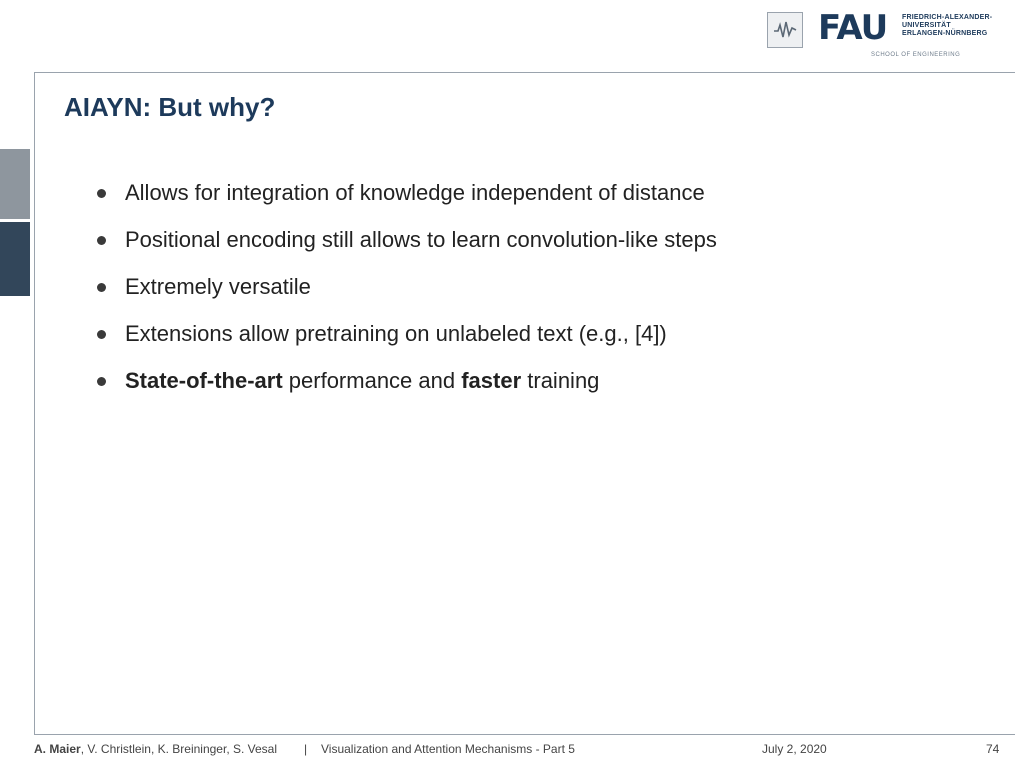 Image resolution: width=1024 pixels, height=768 pixels. I want to click on university-name-line: ERLANGEN-NÜRNBERG, so click(945, 33).